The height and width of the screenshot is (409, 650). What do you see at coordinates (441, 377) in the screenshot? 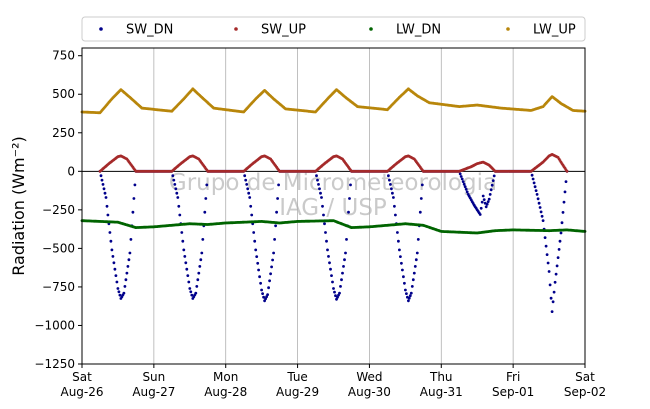
I see `x-tick-day-label: Thu` at bounding box center [441, 377].